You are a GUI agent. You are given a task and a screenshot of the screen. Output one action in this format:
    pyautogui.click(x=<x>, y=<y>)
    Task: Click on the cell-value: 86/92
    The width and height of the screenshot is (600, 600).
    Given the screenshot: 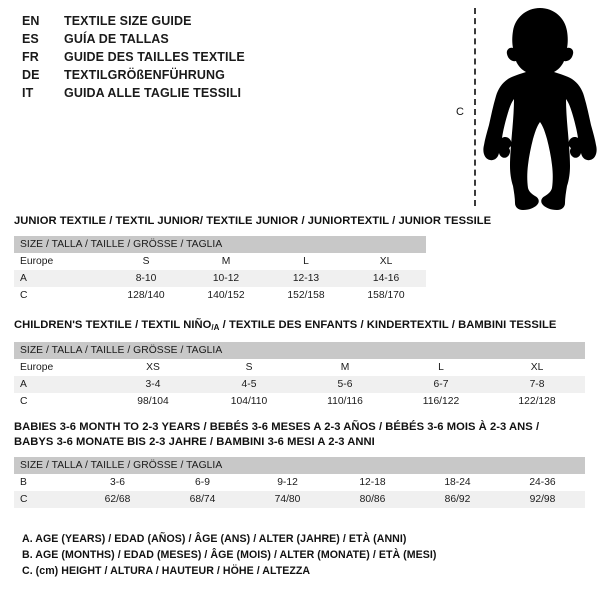 What is the action you would take?
    pyautogui.click(x=457, y=499)
    